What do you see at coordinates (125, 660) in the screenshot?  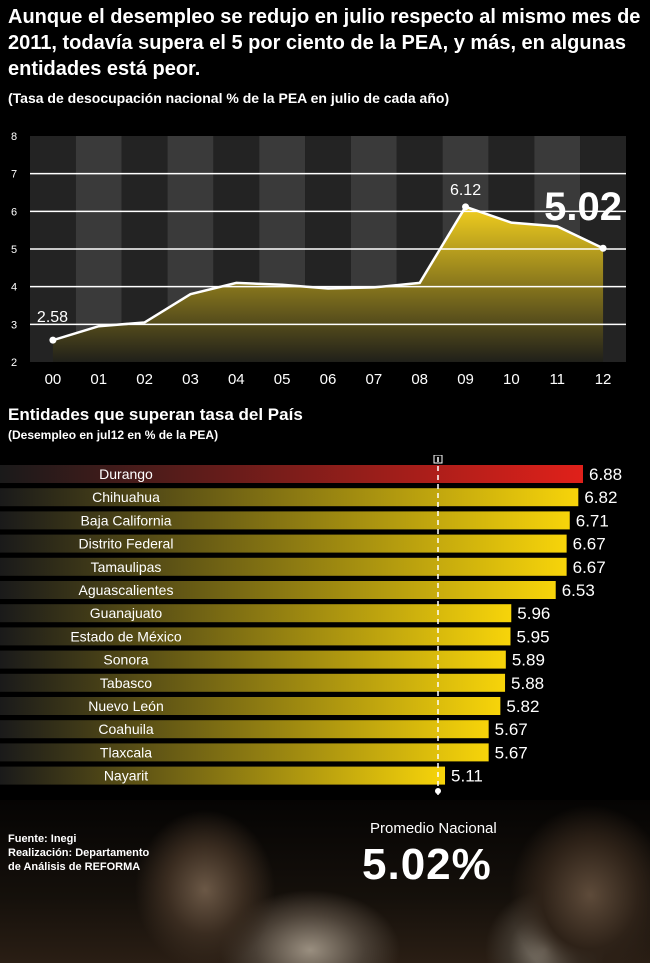 I see `category-label: Sonora` at bounding box center [125, 660].